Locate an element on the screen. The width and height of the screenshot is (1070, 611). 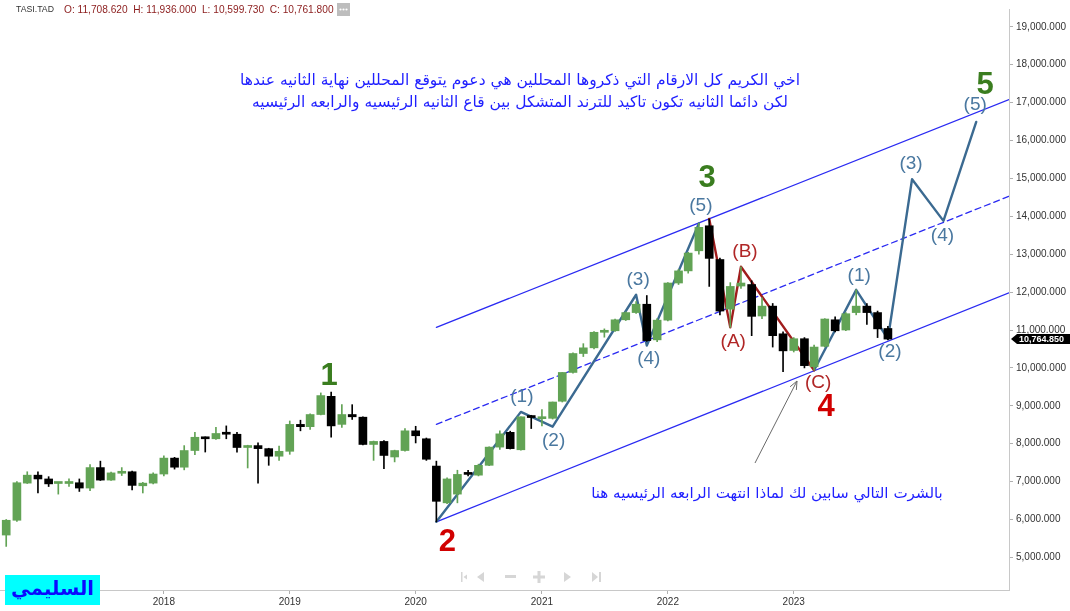
y-tick-label: 13,000.000 is located at coordinates (1041, 253).